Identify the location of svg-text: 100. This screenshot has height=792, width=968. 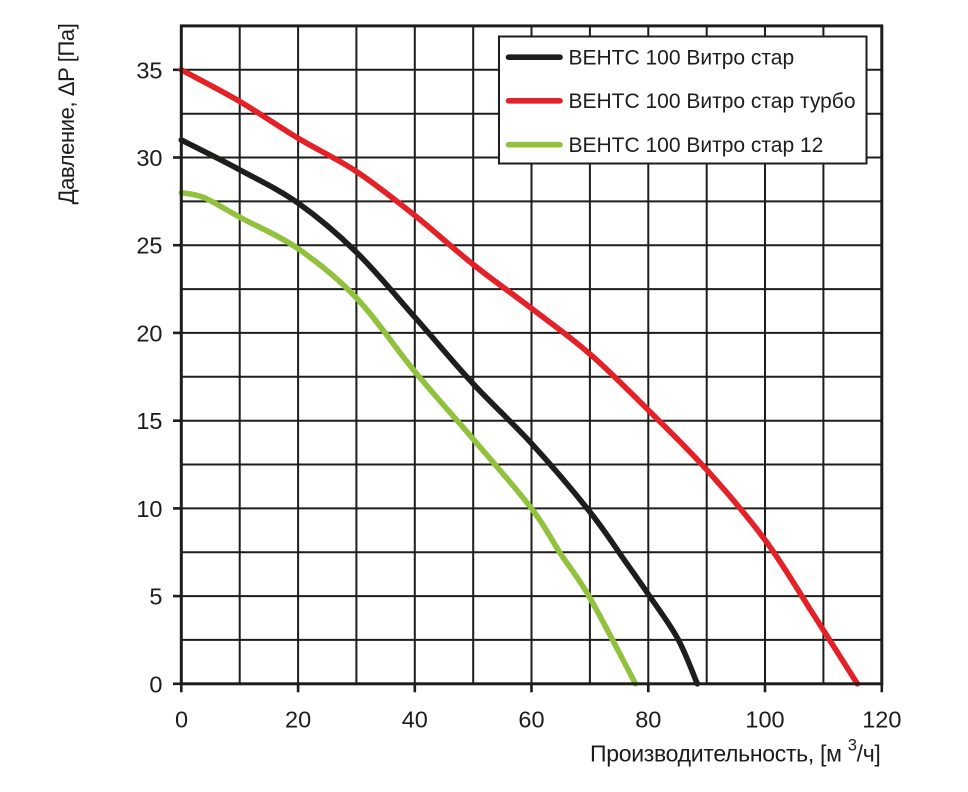
(764, 720).